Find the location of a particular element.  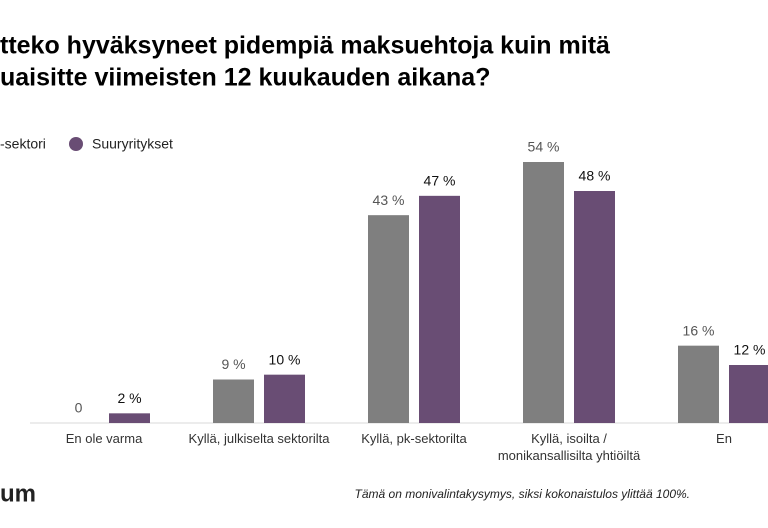

value-label: 2 % is located at coordinates (129, 398).